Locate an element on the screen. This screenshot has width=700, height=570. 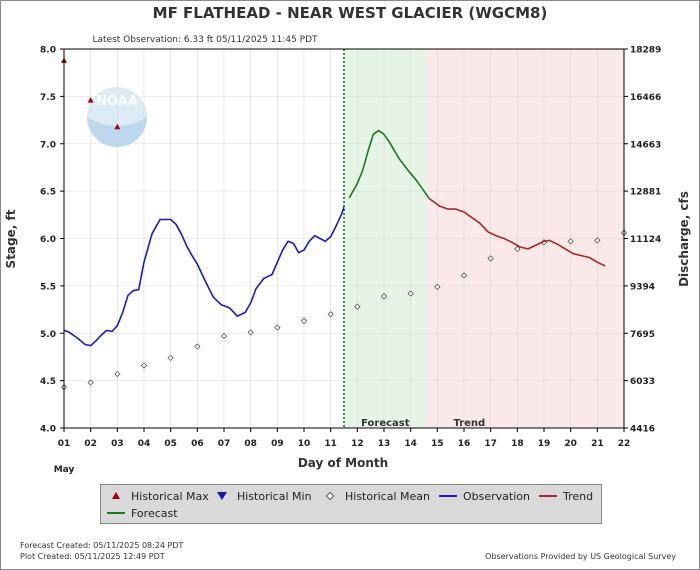
region-labels: Forecast Trend is located at coordinates (423, 423).